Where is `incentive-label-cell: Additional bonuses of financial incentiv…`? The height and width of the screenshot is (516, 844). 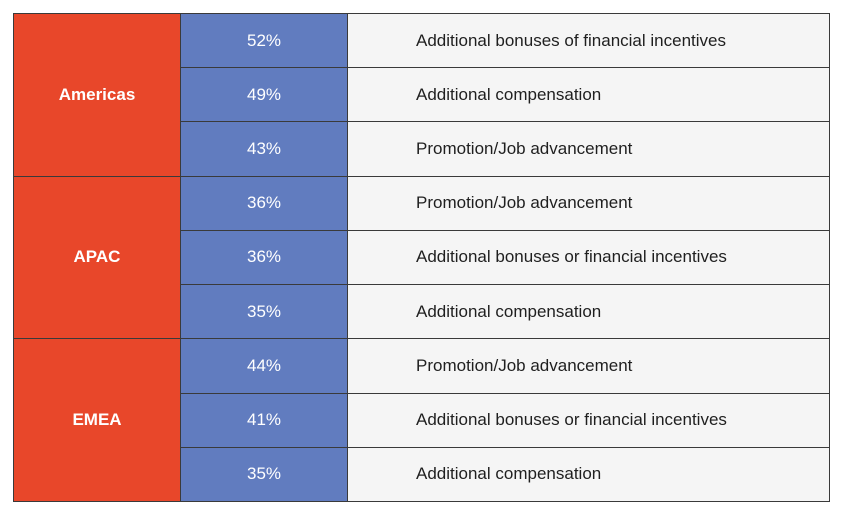 incentive-label-cell: Additional bonuses of financial incentiv… is located at coordinates (588, 40).